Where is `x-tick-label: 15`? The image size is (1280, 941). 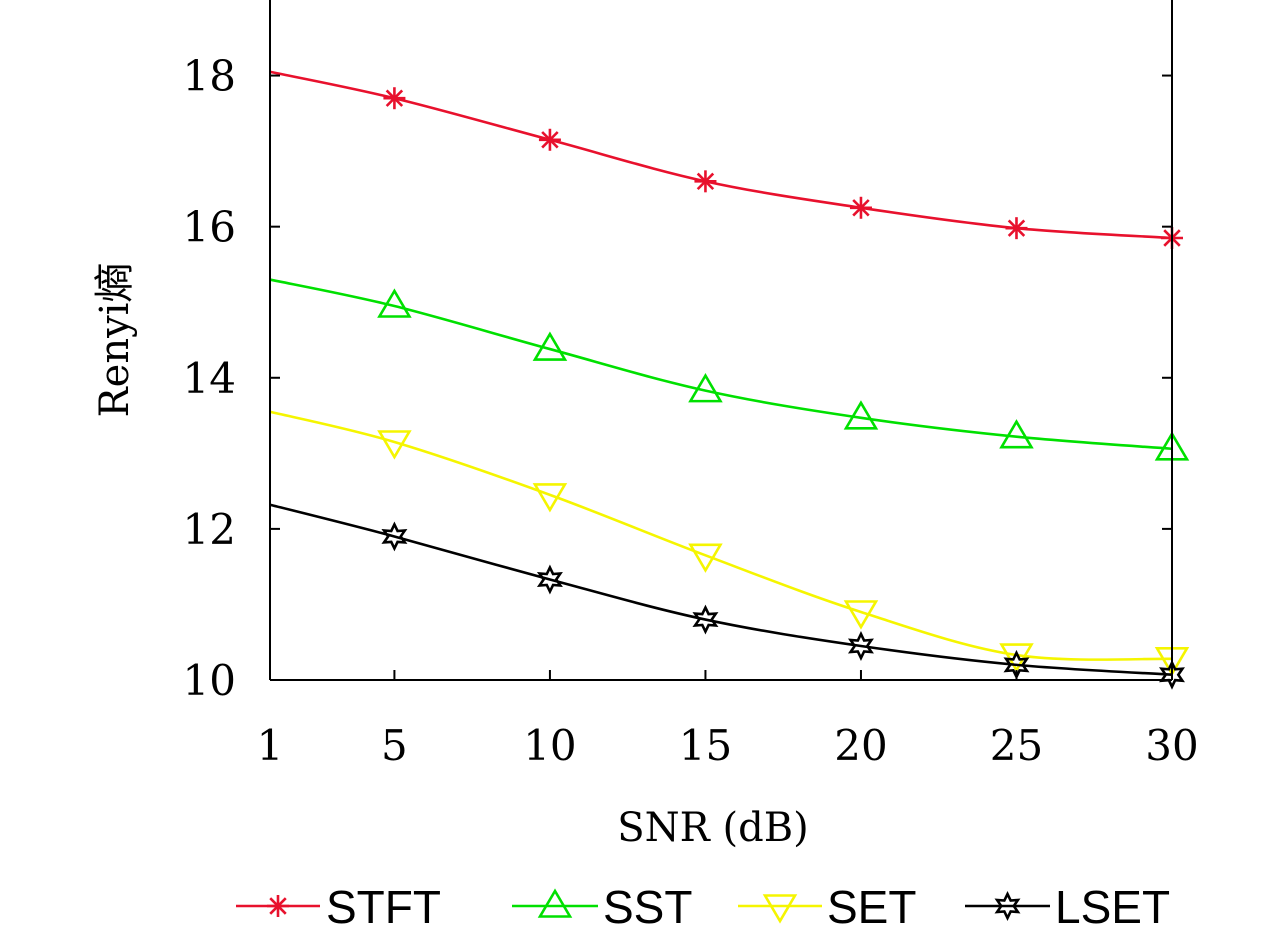 x-tick-label: 15 is located at coordinates (705, 745).